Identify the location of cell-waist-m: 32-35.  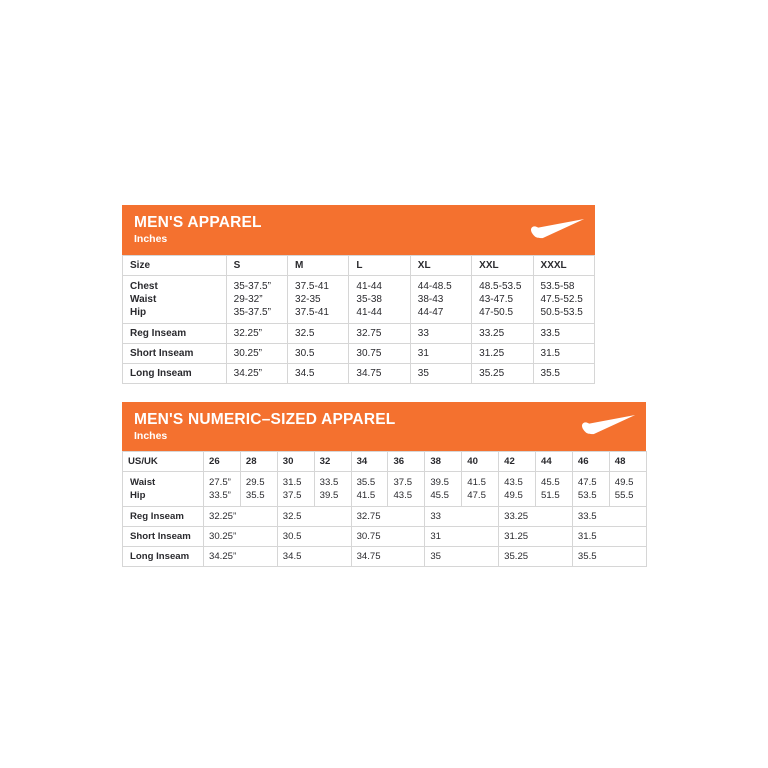
(318, 299).